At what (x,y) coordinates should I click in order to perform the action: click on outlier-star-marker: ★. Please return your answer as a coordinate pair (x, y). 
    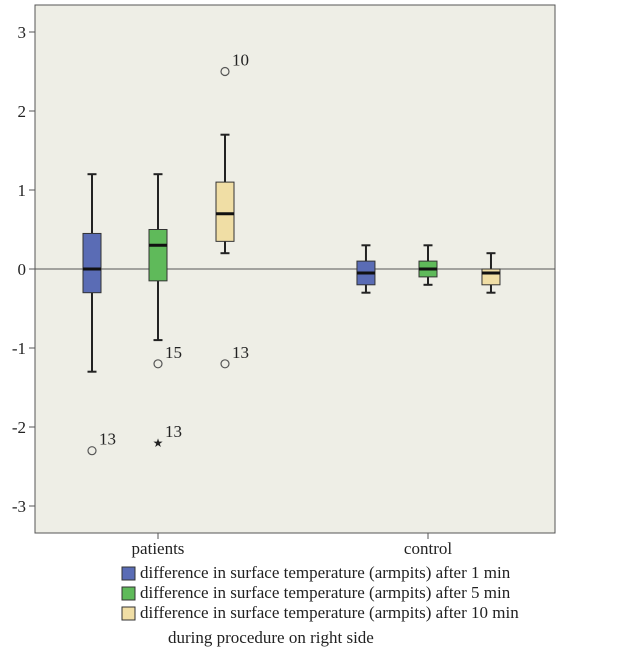
    Looking at the image, I should click on (158, 443).